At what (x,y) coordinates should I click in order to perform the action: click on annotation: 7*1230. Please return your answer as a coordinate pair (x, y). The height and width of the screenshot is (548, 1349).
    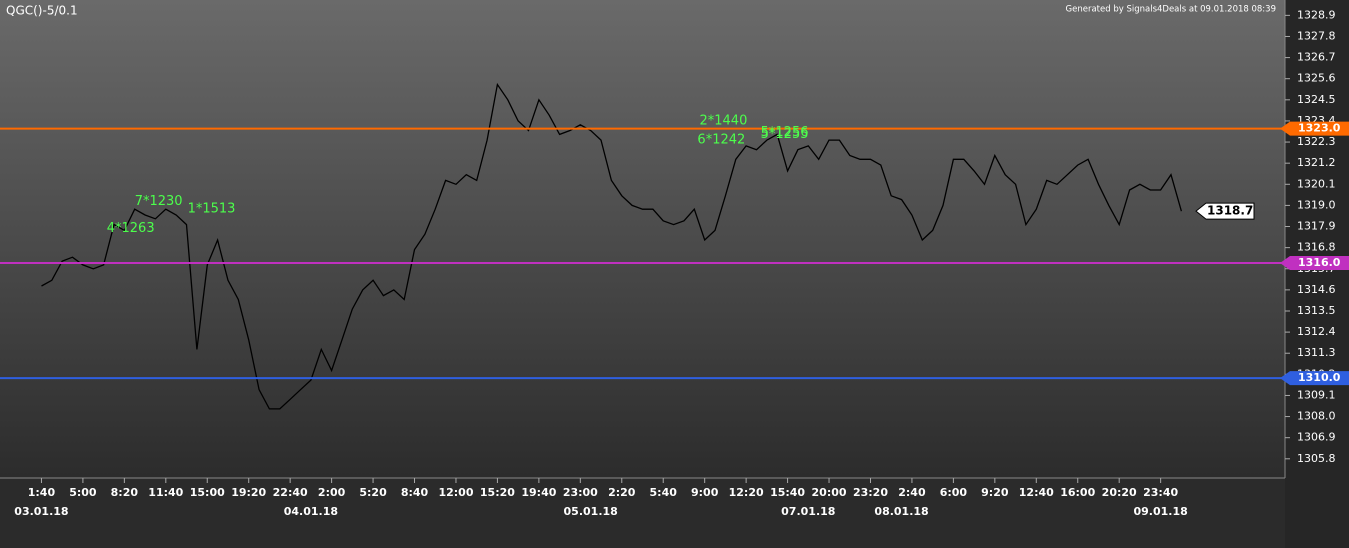
    Looking at the image, I should click on (159, 201).